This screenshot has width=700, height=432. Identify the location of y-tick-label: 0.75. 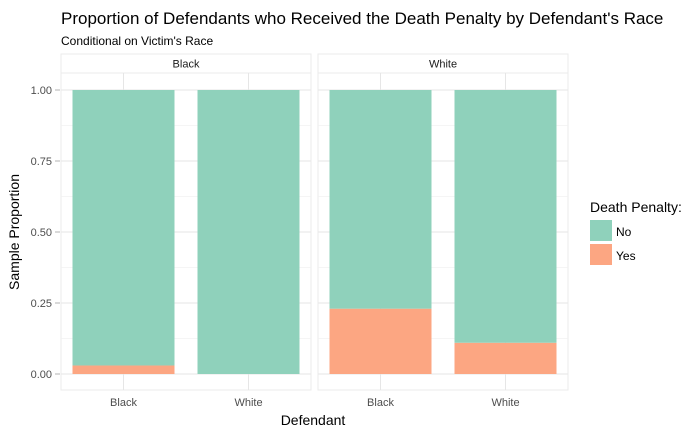
(41, 162).